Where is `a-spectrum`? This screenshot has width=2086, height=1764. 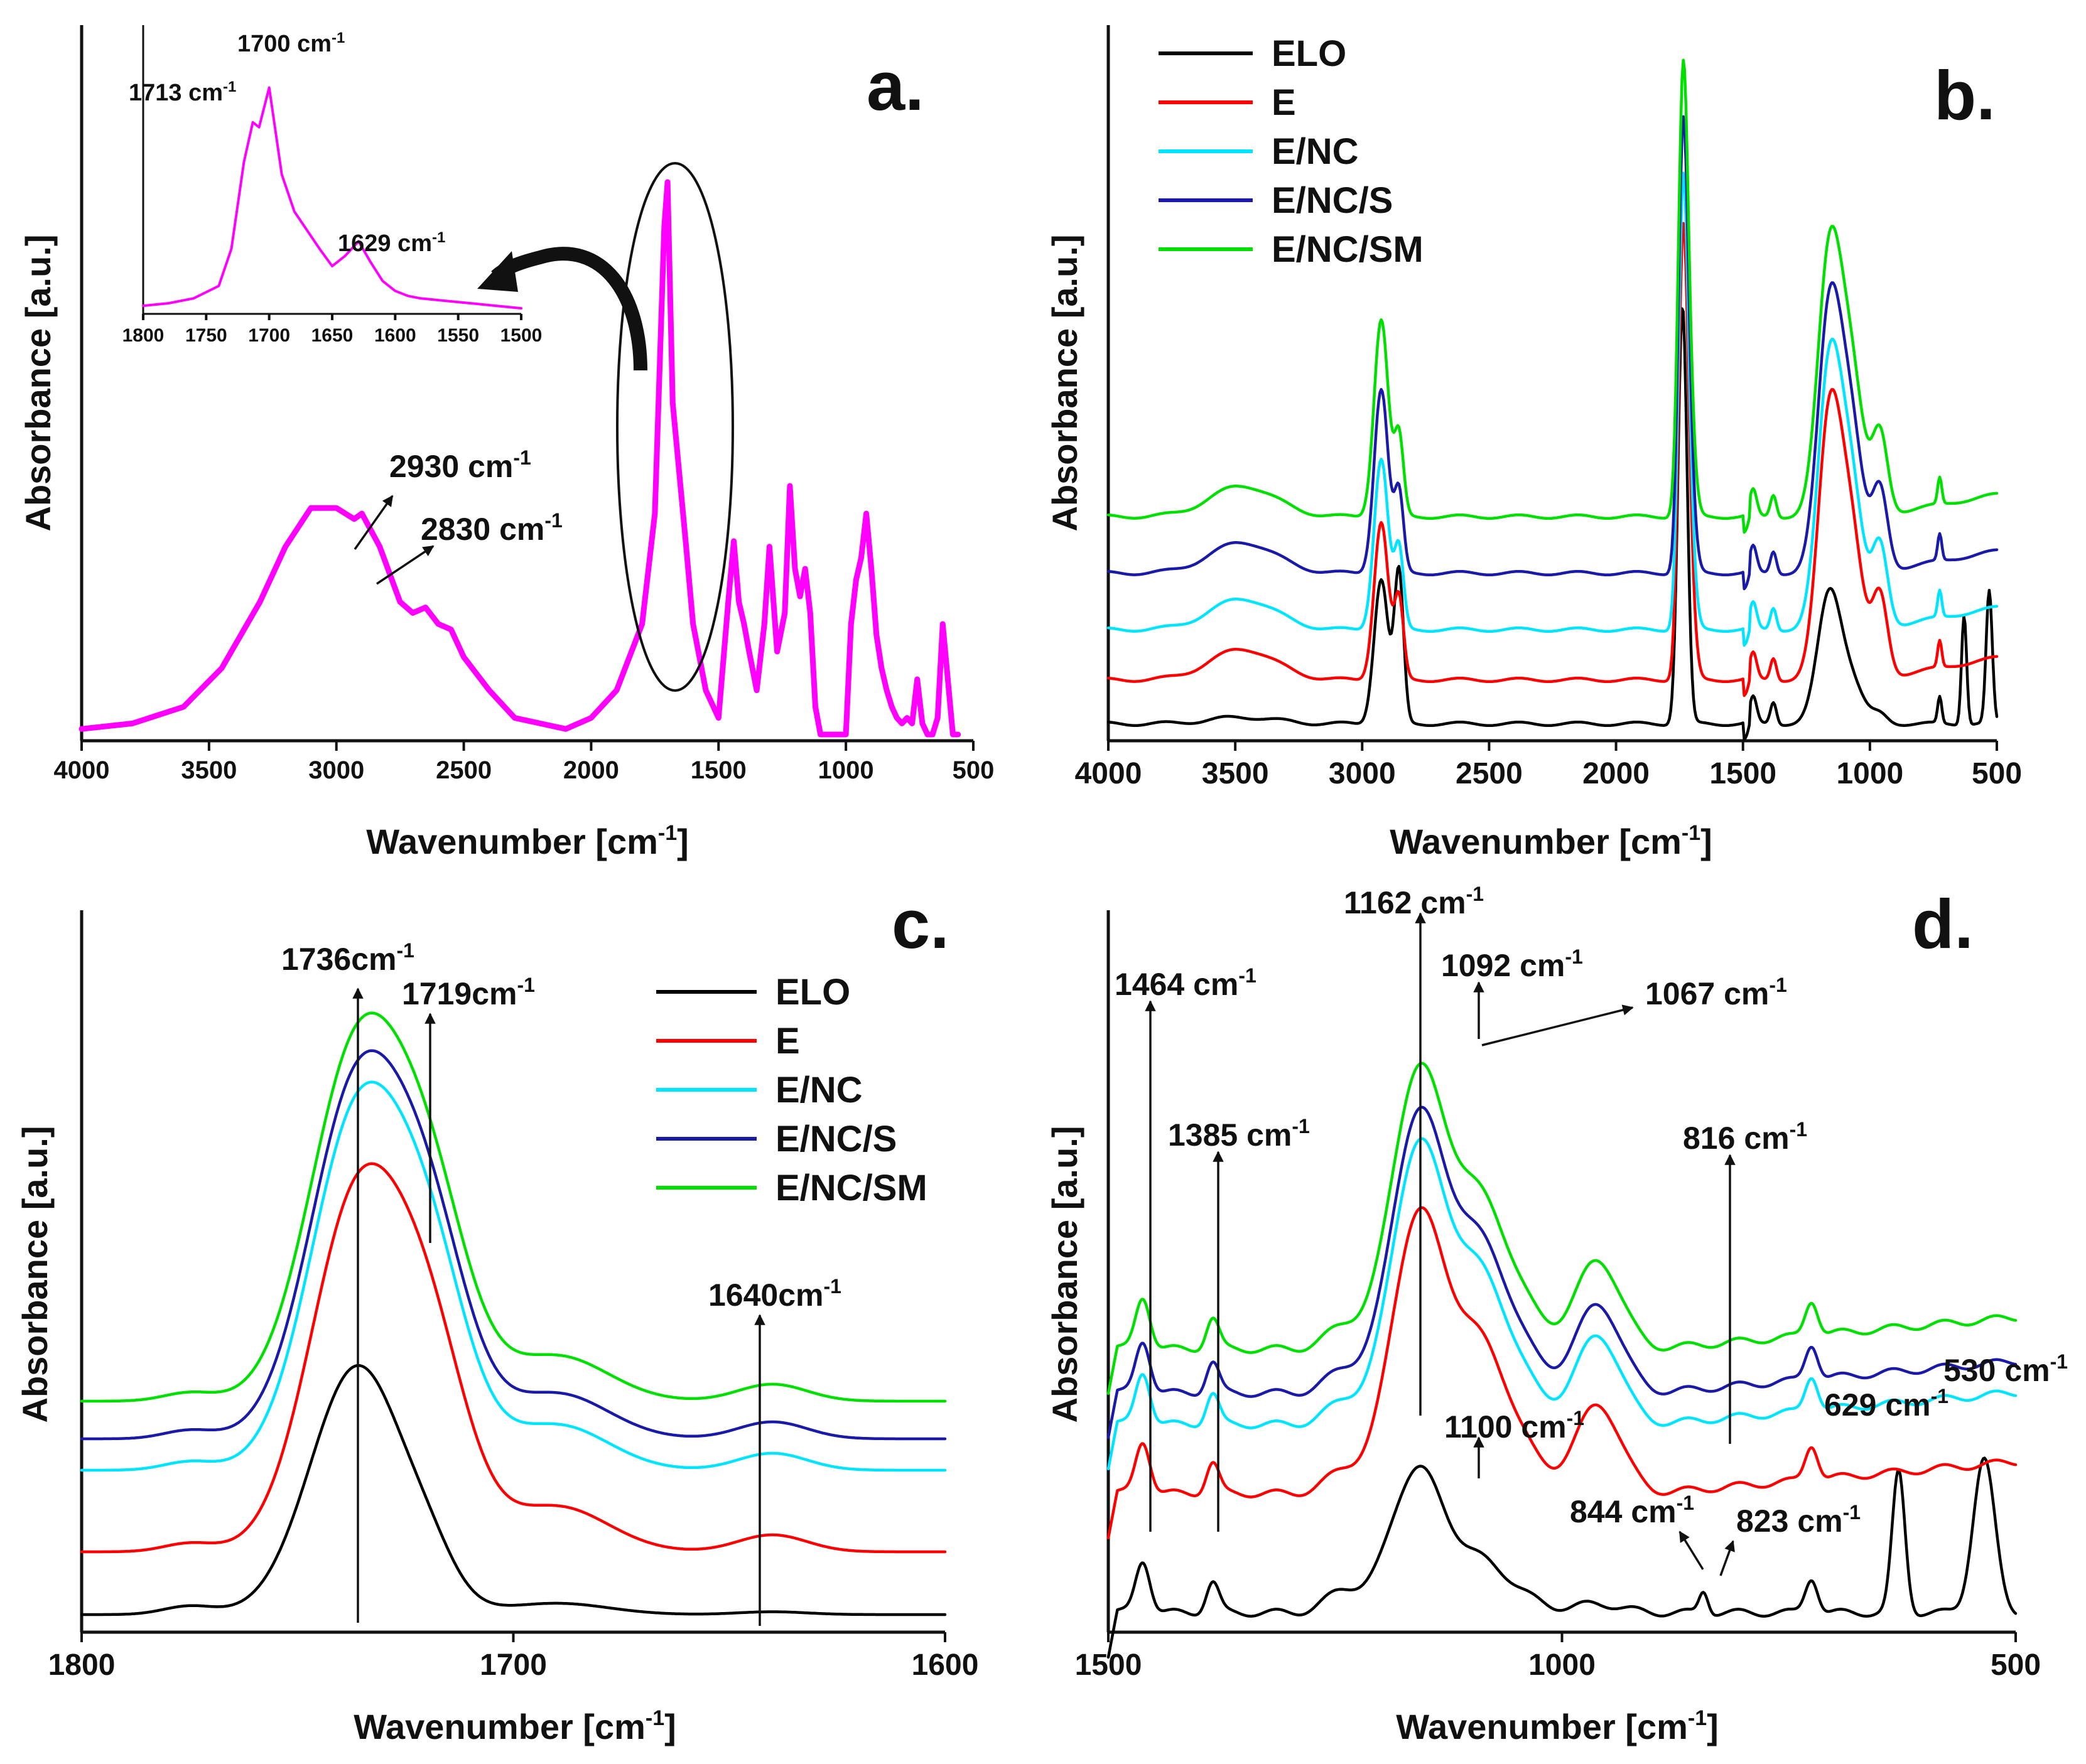 a-spectrum is located at coordinates (519, 458).